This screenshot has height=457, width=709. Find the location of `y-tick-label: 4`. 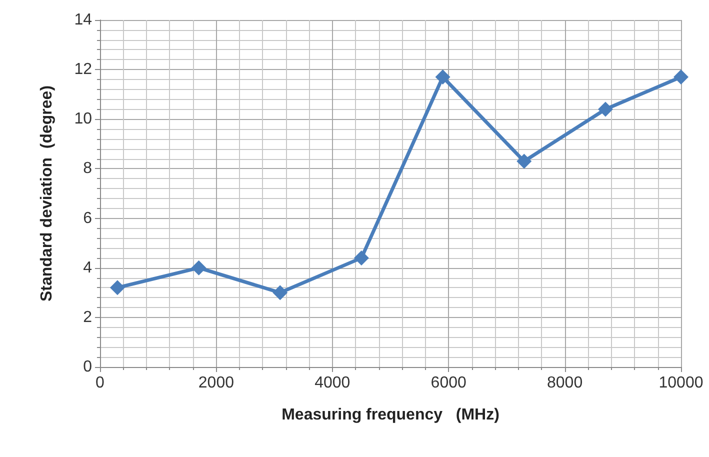

y-tick-label: 4 is located at coordinates (87, 267).